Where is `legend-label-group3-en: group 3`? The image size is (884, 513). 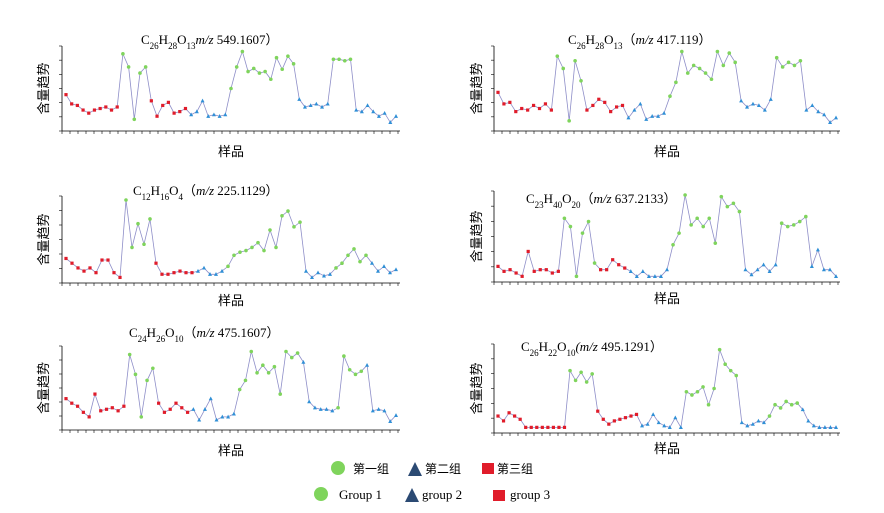
legend-label-group3-en: group 3 is located at coordinates (530, 494).